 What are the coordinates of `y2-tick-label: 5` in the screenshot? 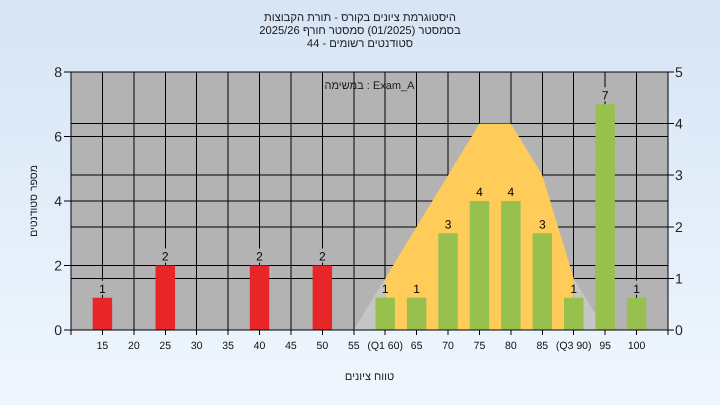 It's located at (679, 72).